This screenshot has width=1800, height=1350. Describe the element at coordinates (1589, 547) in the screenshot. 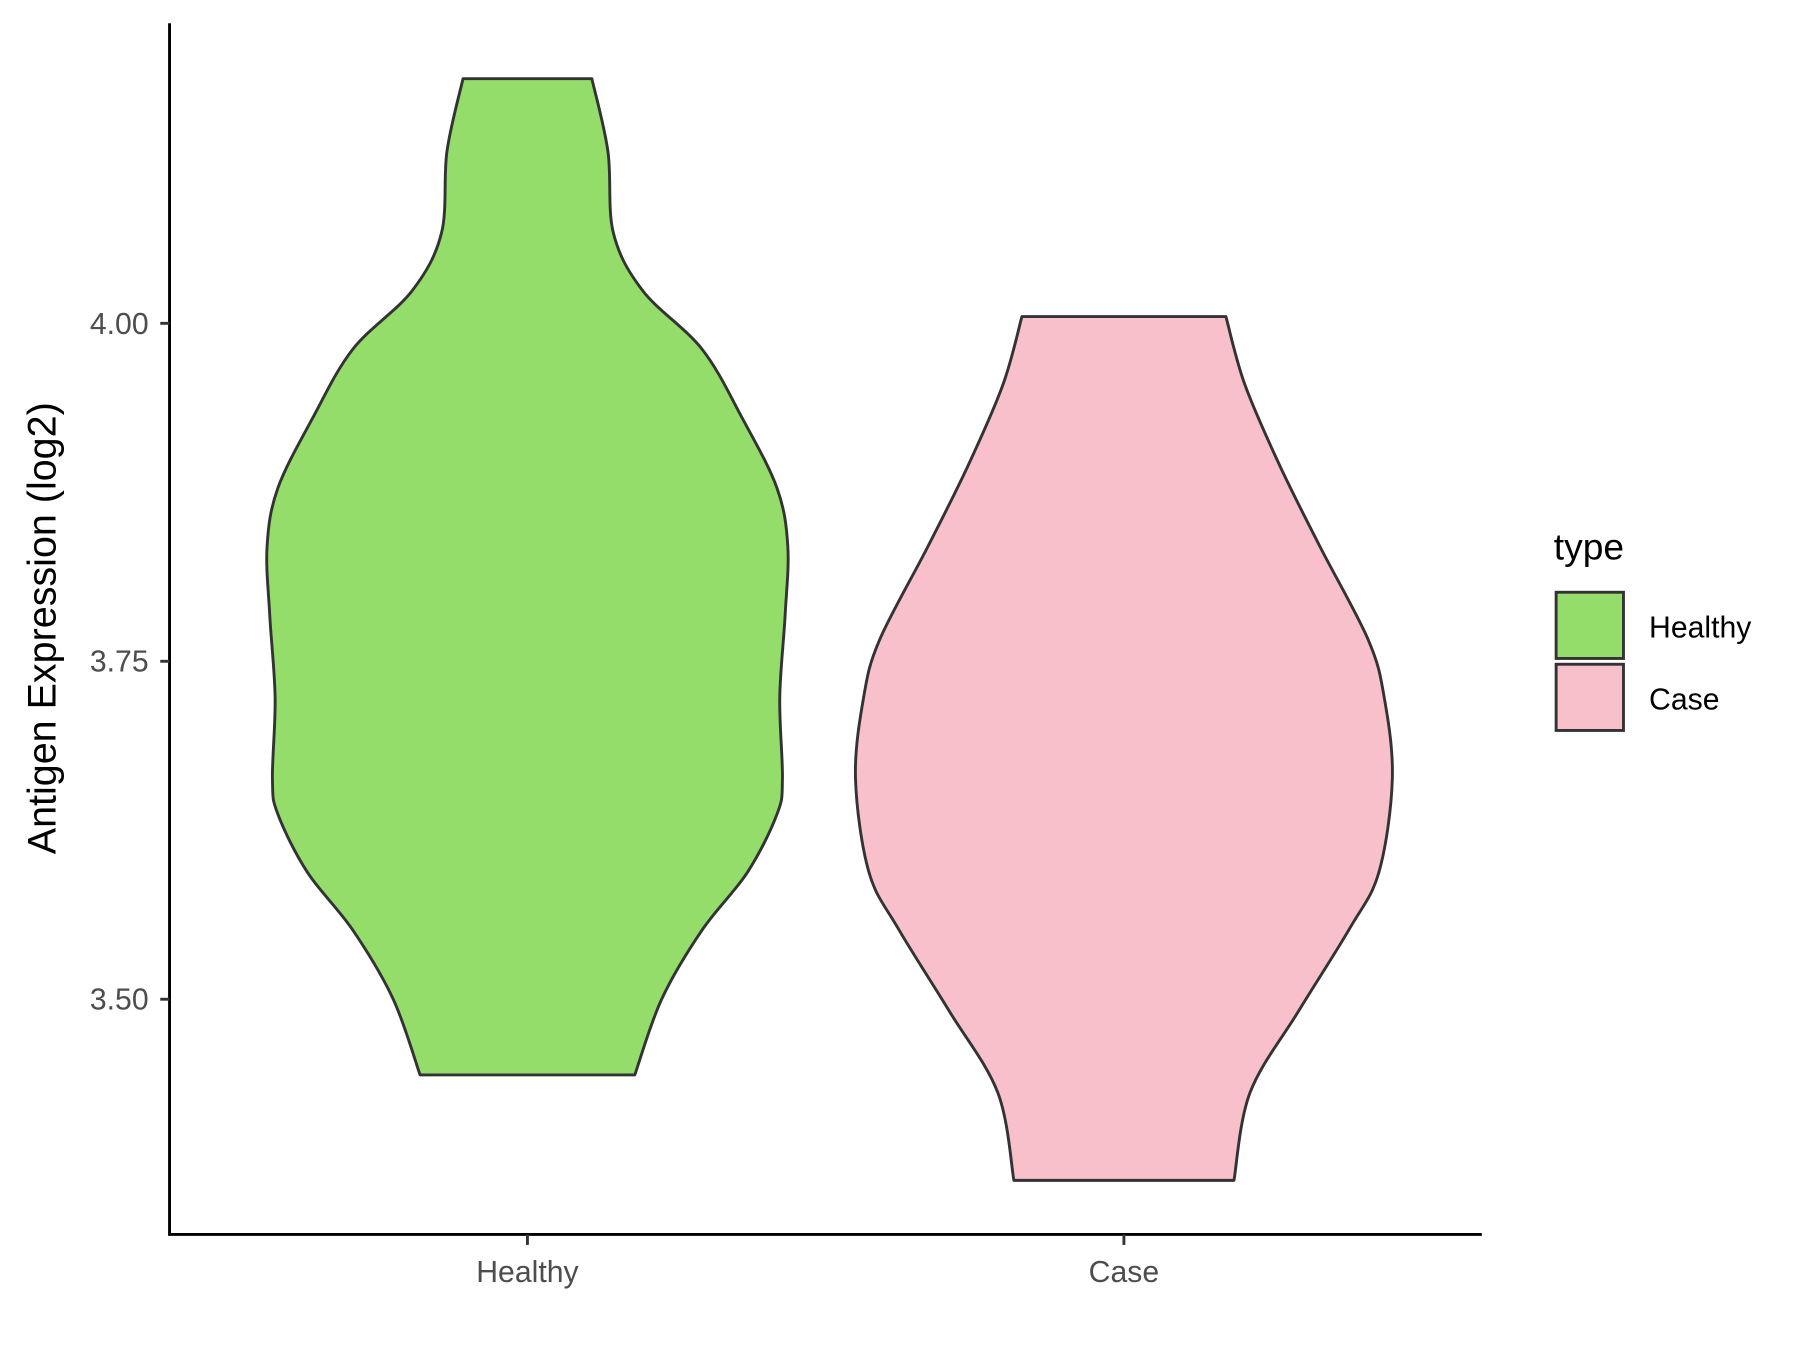

I see `legend-title: type` at that location.